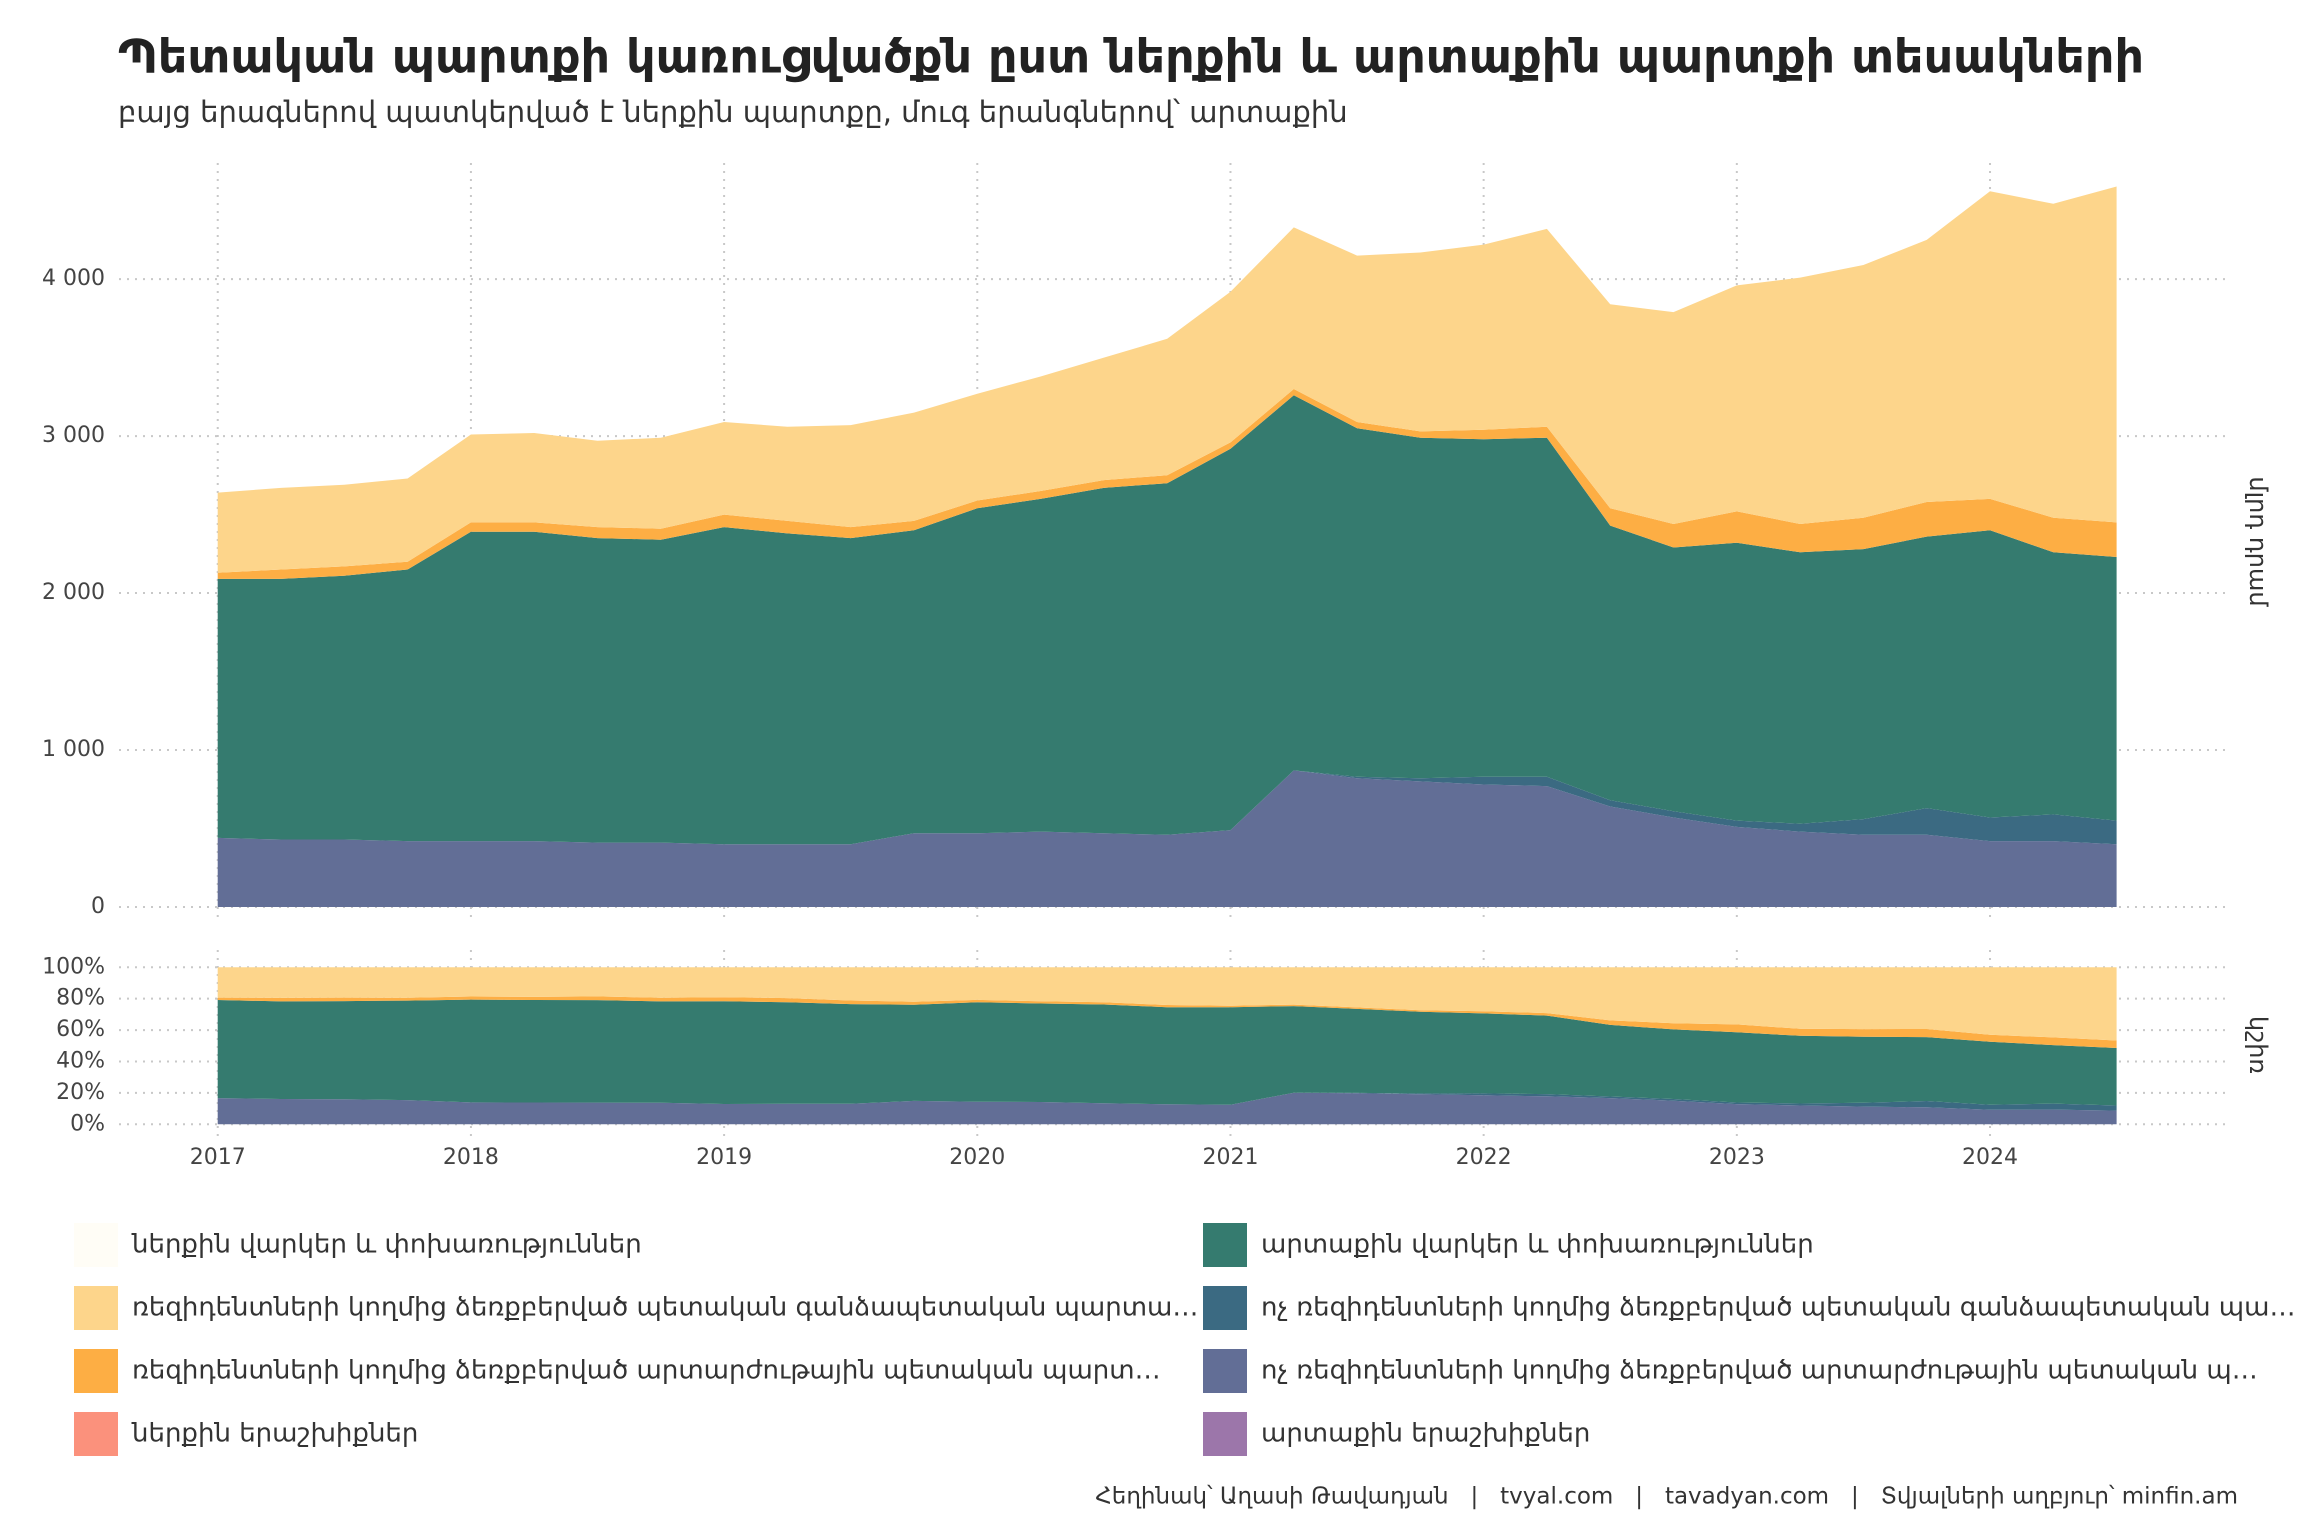 The height and width of the screenshot is (1540, 2304). Describe the element at coordinates (73, 435) in the screenshot. I see `y-tick-label: 3 000` at that location.